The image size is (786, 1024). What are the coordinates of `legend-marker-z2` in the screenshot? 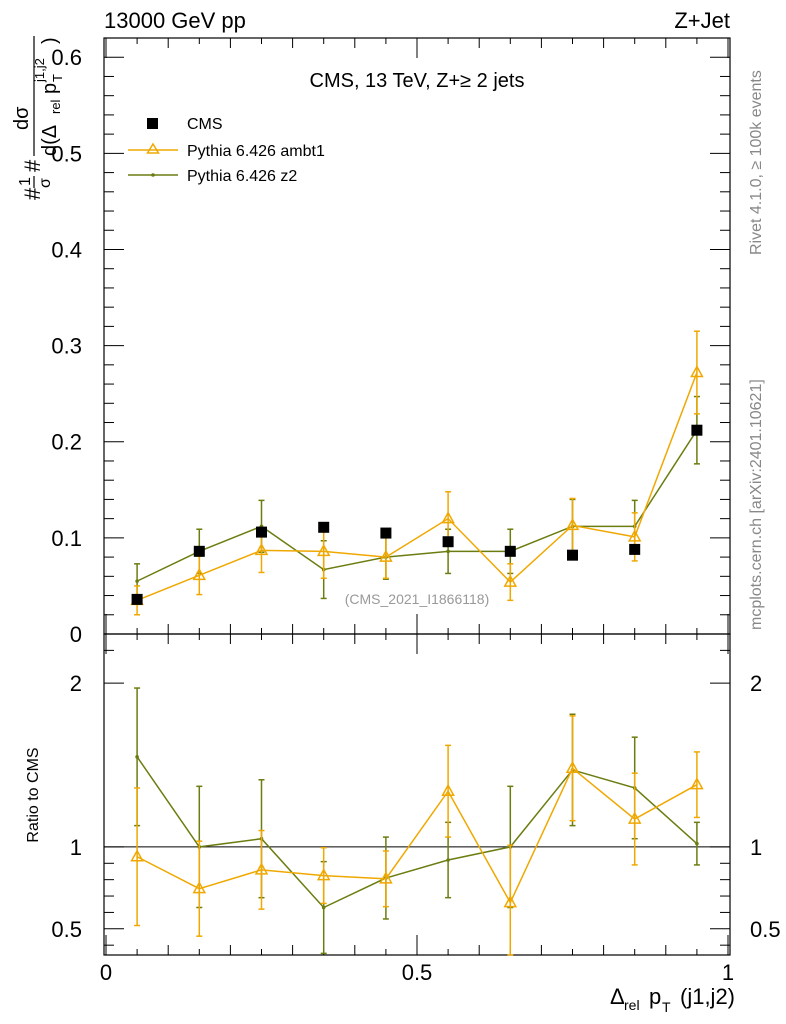 It's located at (153, 175).